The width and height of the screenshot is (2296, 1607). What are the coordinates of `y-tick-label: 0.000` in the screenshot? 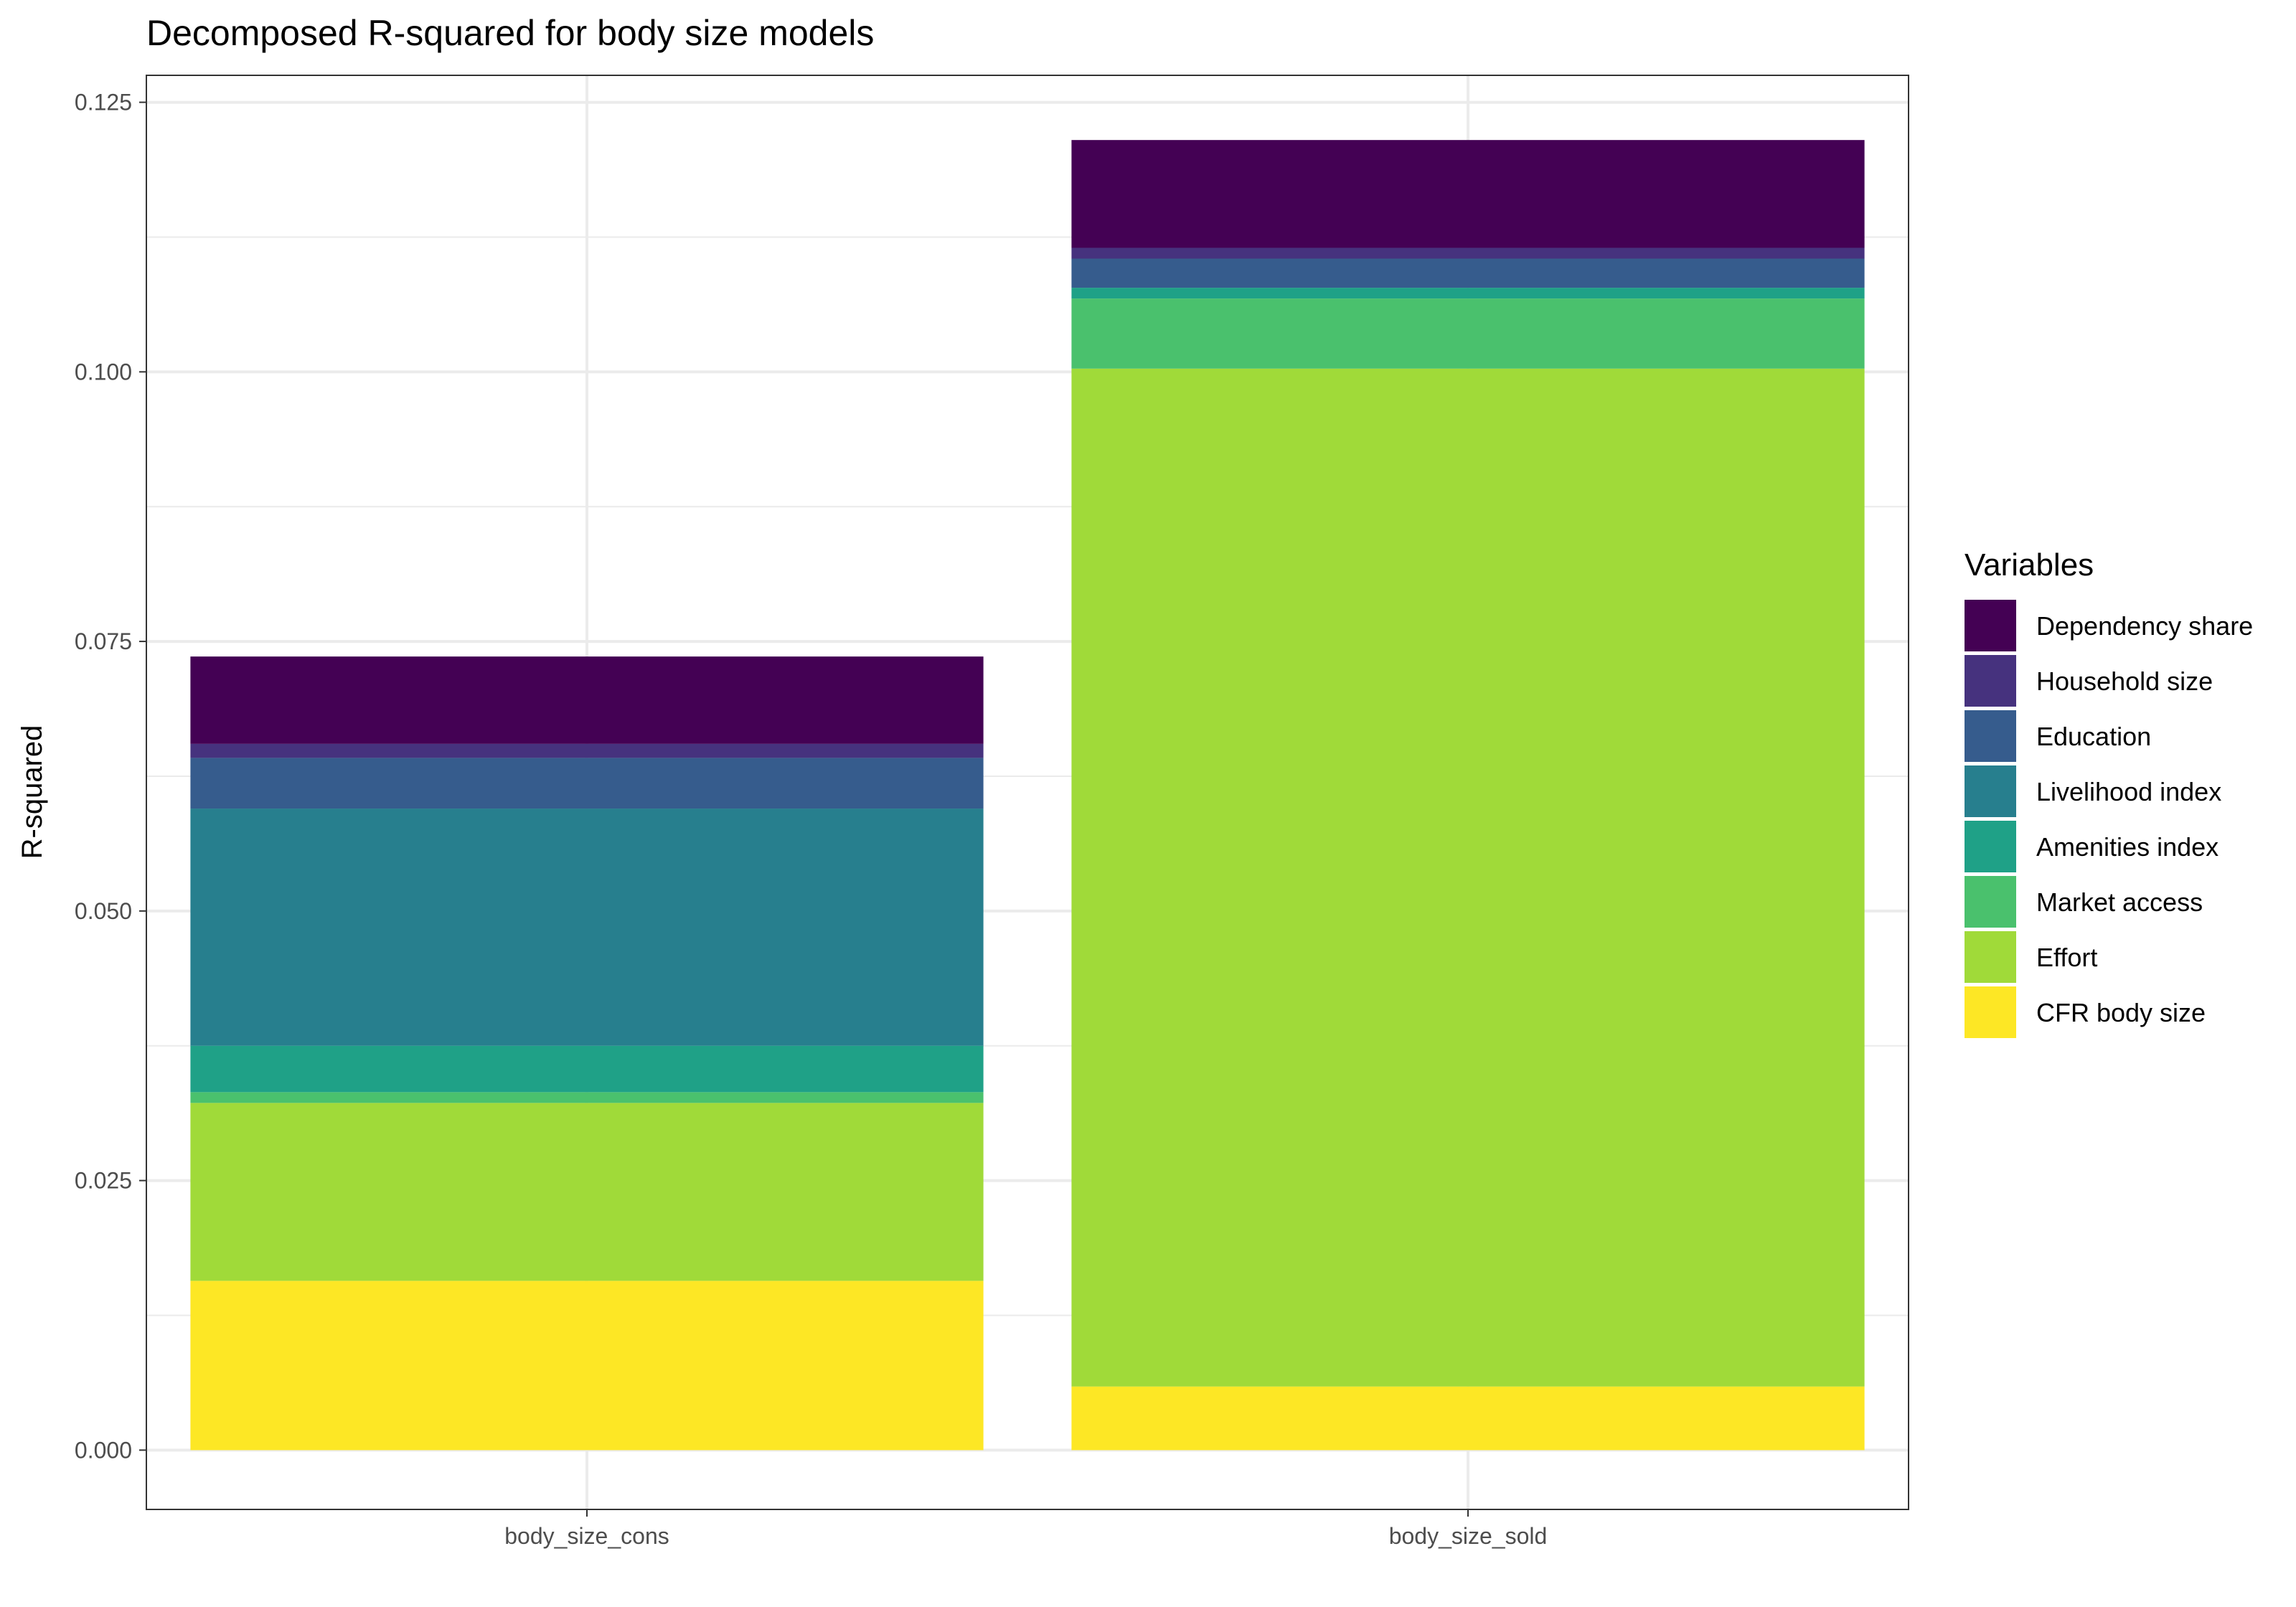 It's located at (103, 1450).